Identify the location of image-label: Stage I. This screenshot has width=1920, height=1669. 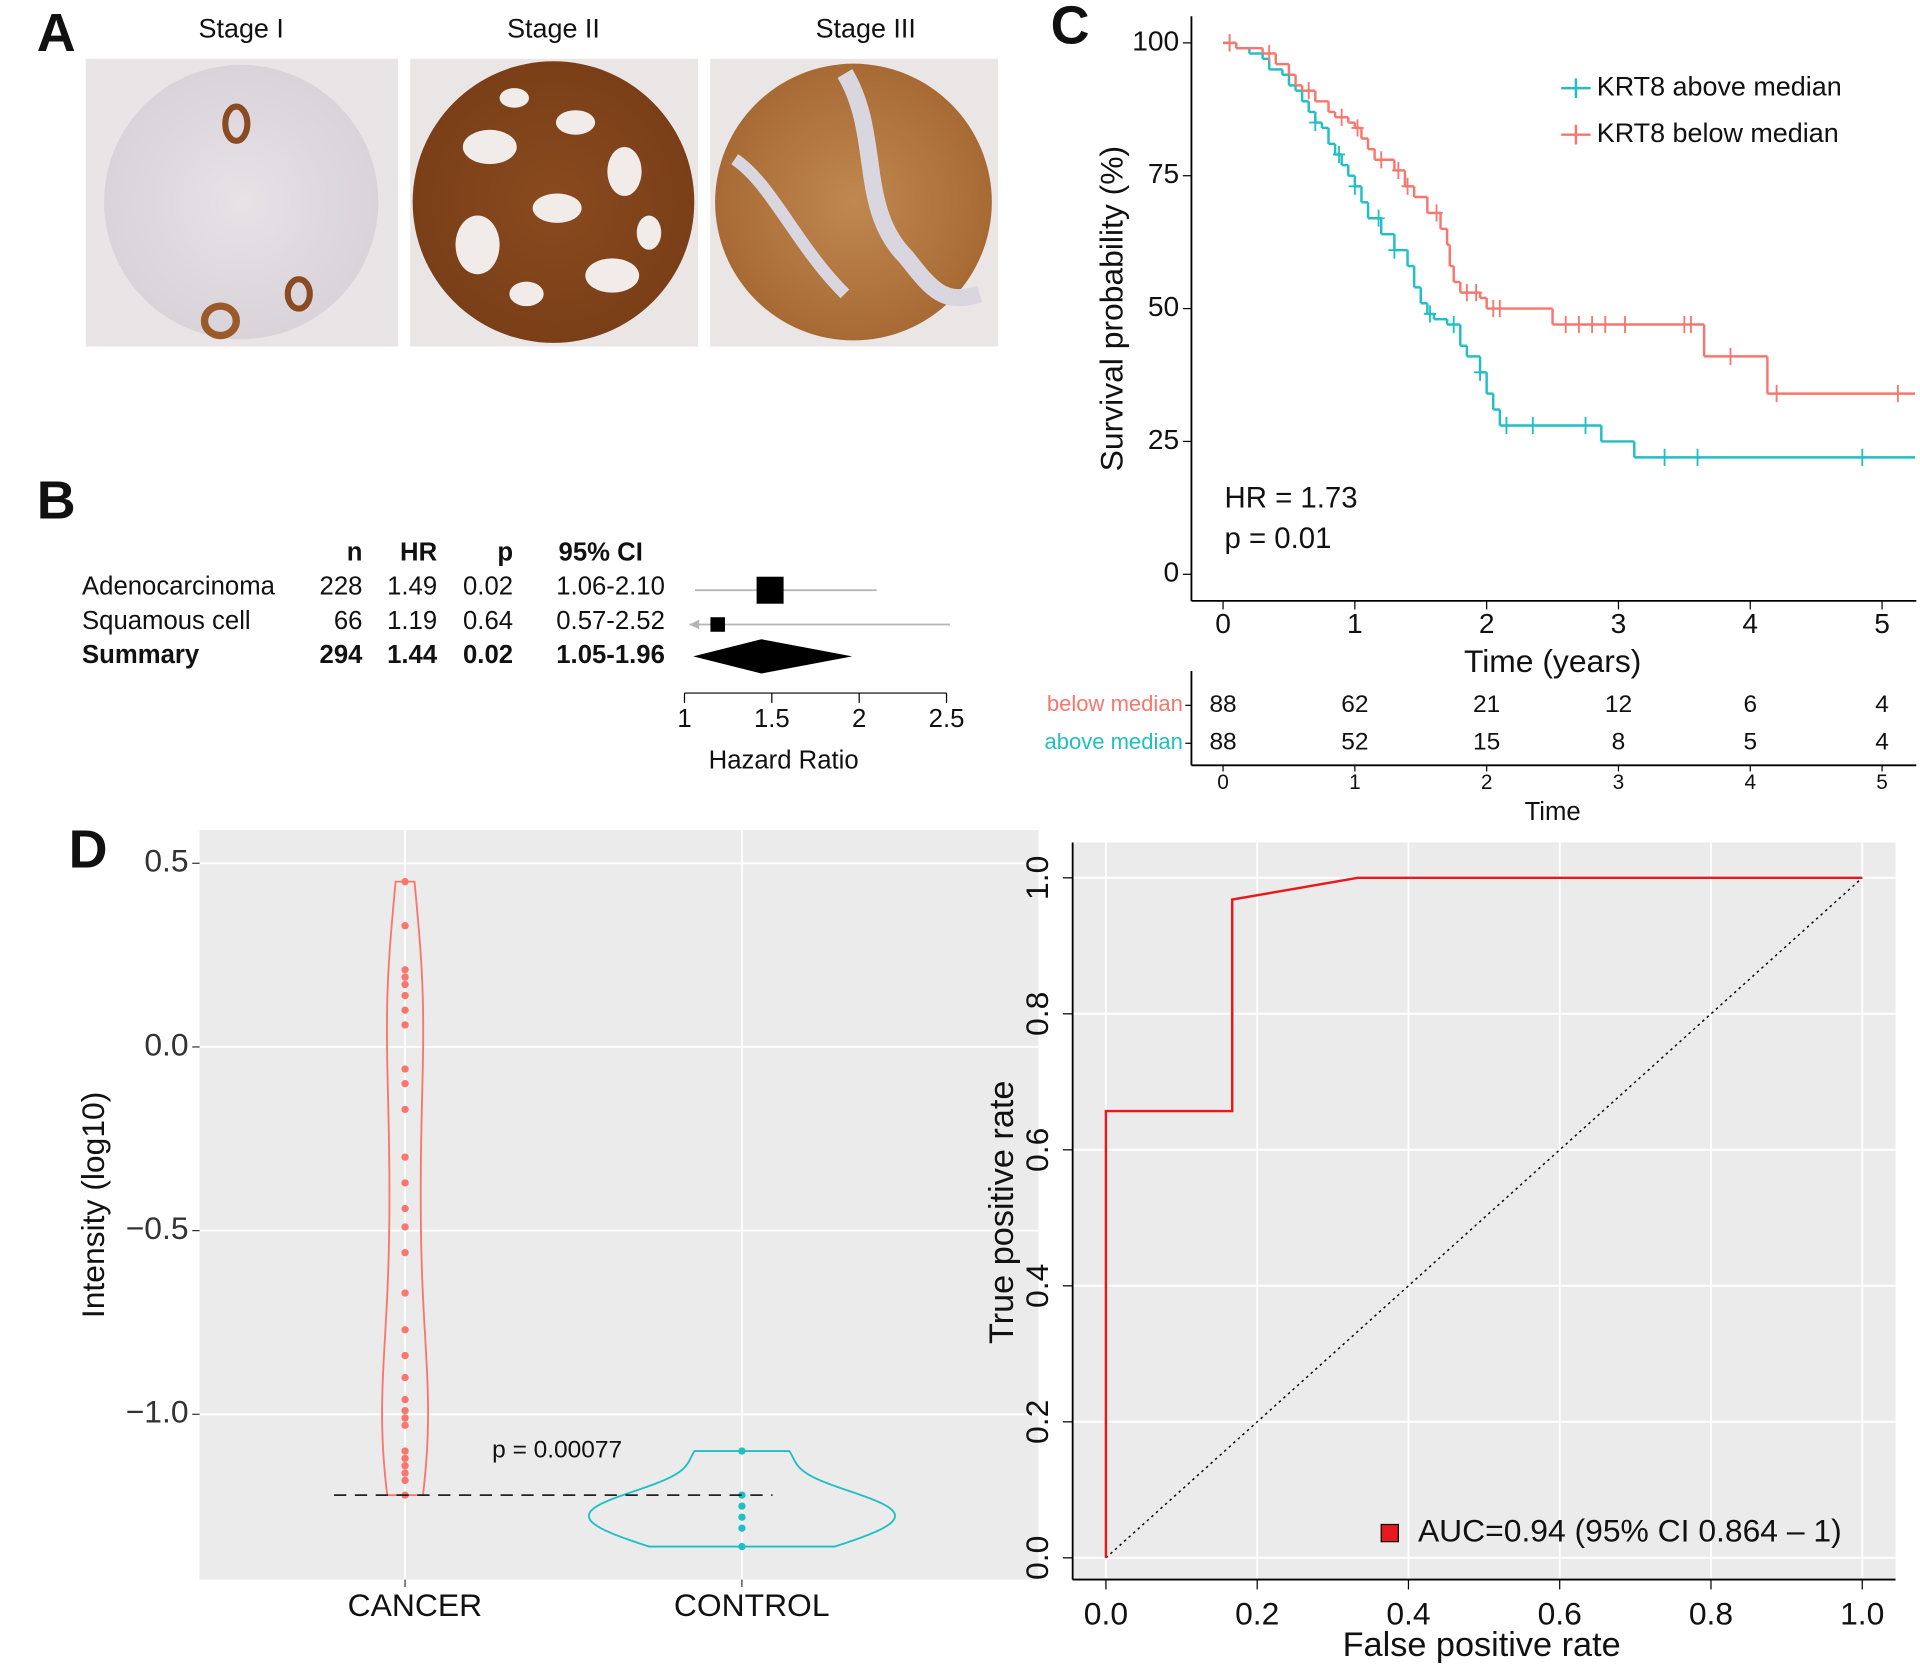
(241, 29).